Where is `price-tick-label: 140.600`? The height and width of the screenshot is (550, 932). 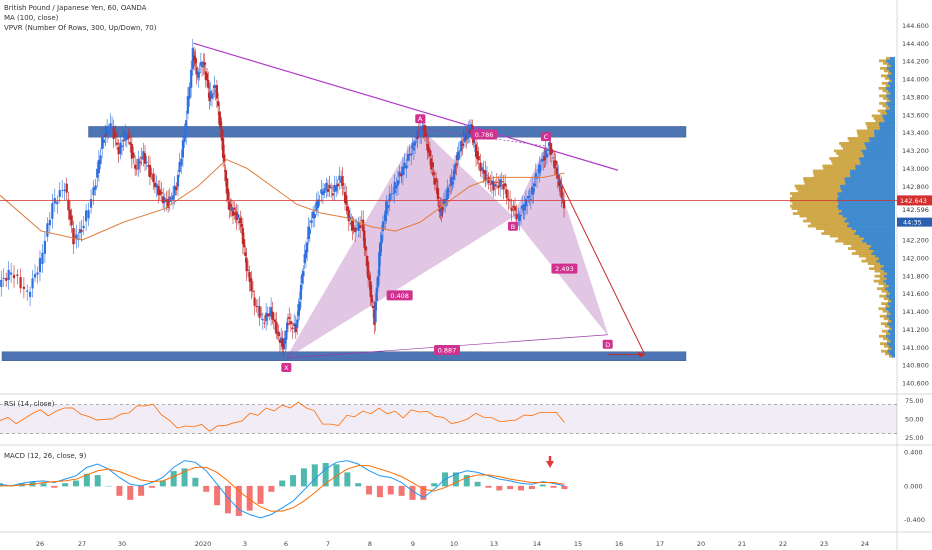 price-tick-label: 140.600 is located at coordinates (915, 384).